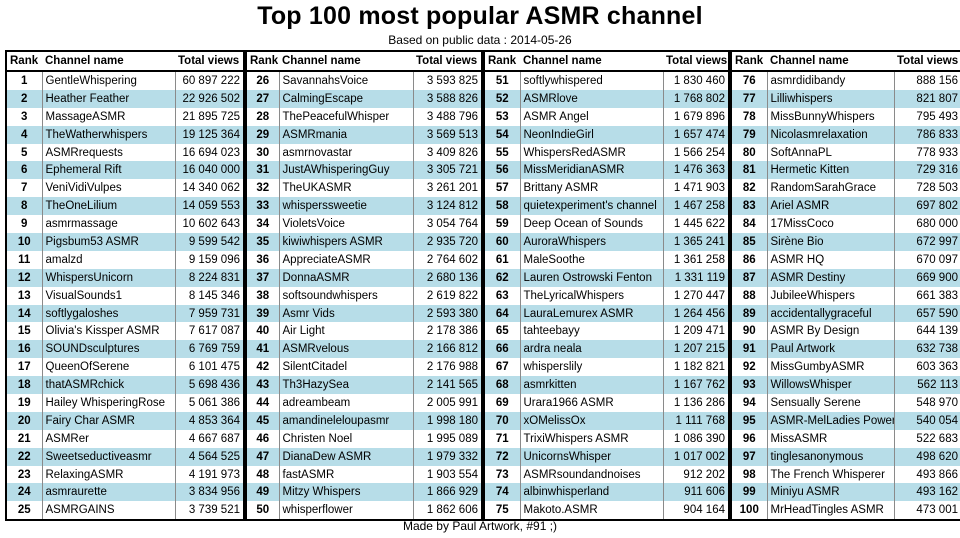 The width and height of the screenshot is (960, 538). What do you see at coordinates (209, 206) in the screenshot?
I see `total-views-cell: 14 059 553` at bounding box center [209, 206].